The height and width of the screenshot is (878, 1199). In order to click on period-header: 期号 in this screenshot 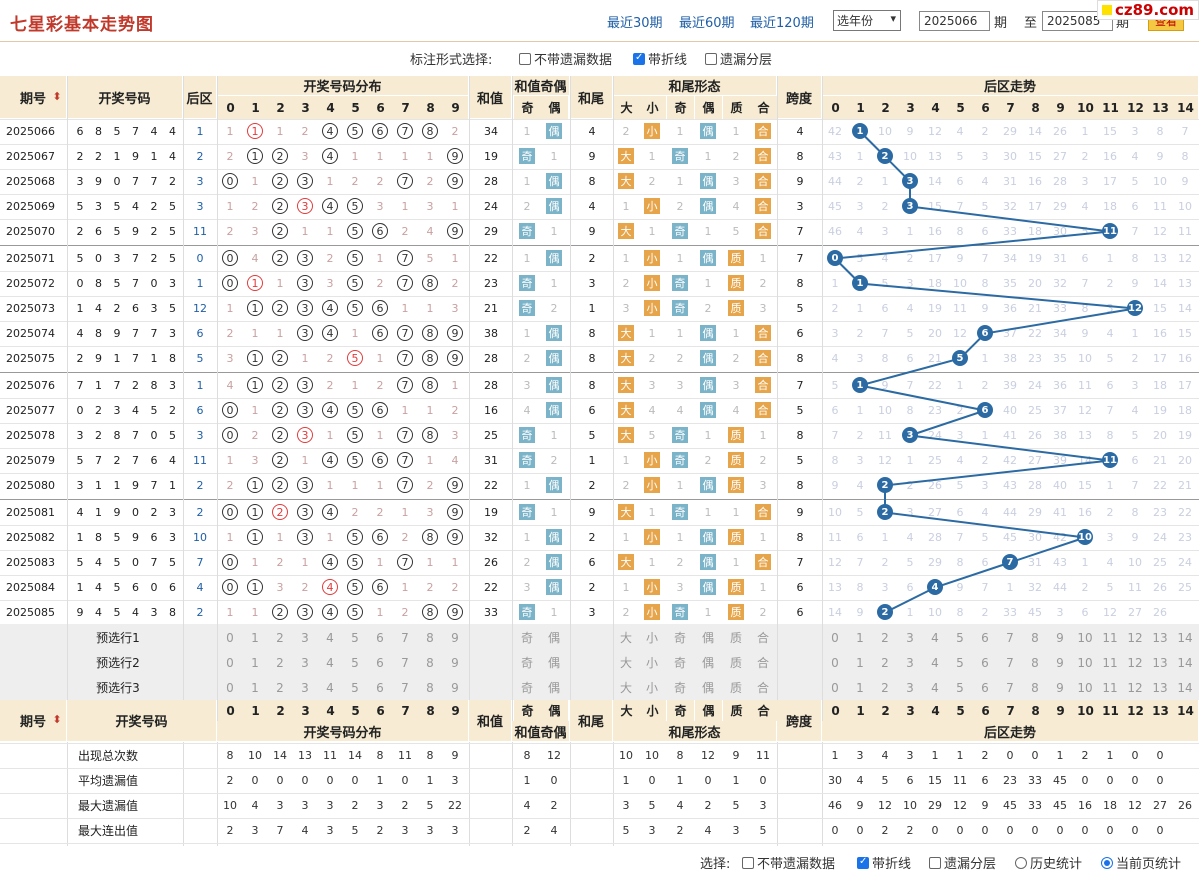, I will do `click(33, 97)`.